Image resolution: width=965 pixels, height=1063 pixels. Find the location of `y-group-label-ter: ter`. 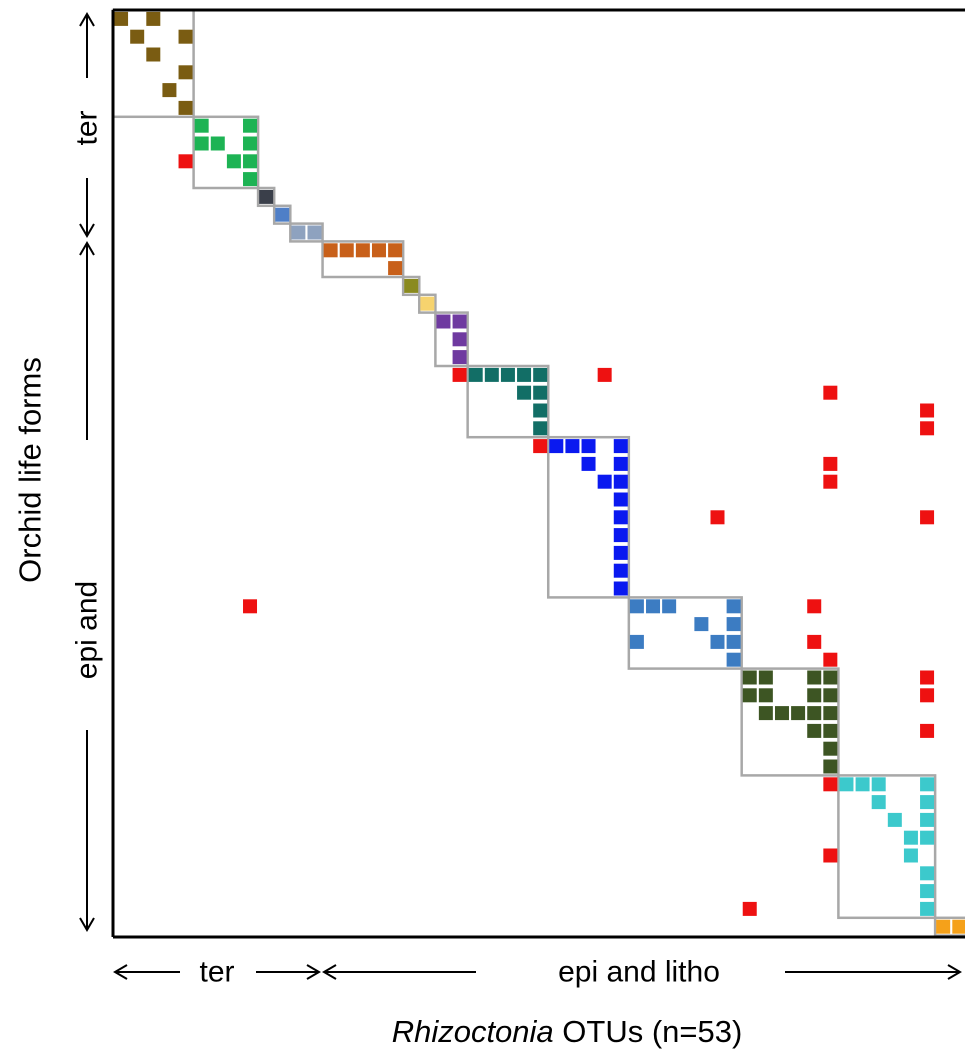

y-group-label-ter: ter is located at coordinates (87, 127).